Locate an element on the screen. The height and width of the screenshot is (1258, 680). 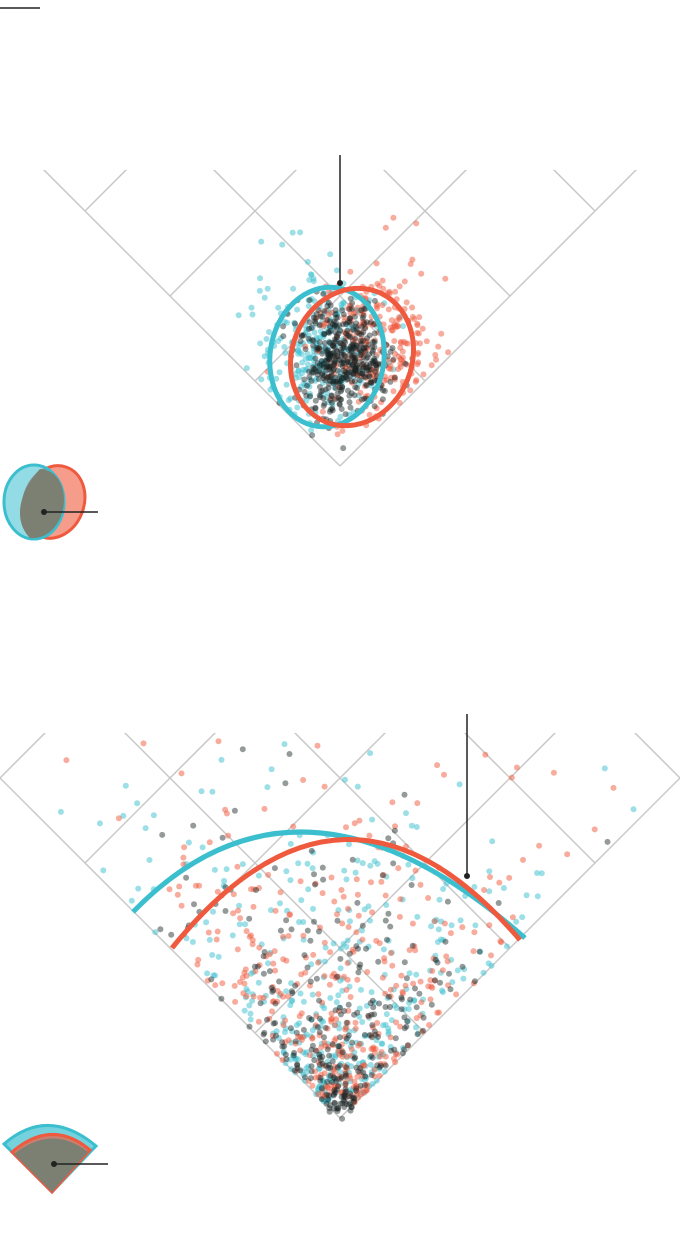
legend-dot is located at coordinates (44, 512).